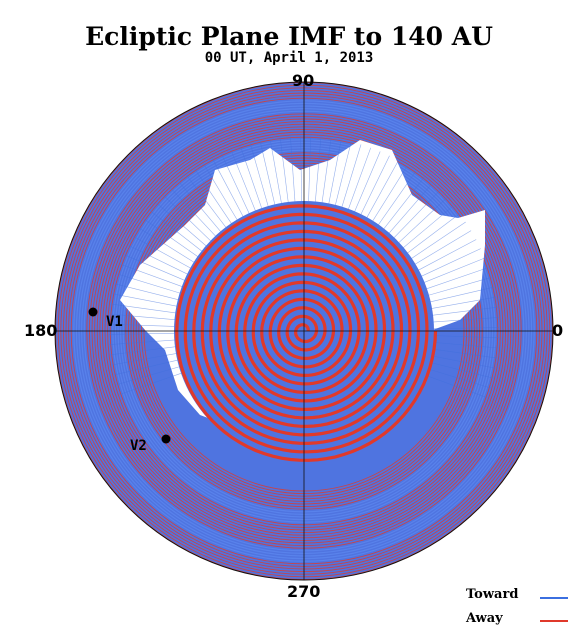  I want to click on plot-subtitle: 00 UT, April 1, 2013, so click(289, 58).